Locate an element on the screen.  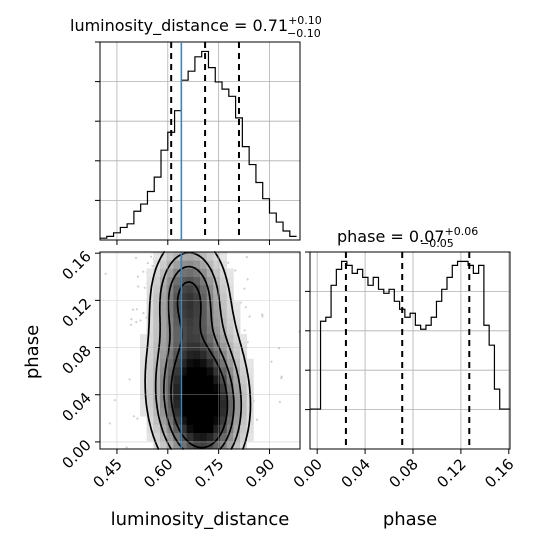
ytick-label-phase-3: 0.12 is located at coordinates (76, 312).